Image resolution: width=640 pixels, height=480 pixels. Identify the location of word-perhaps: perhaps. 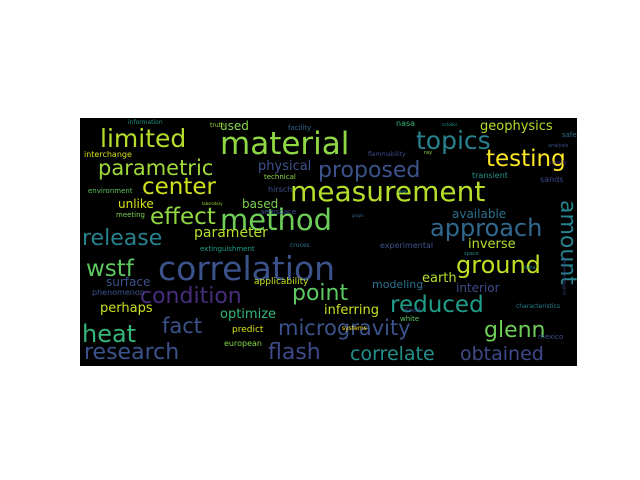
(126, 308).